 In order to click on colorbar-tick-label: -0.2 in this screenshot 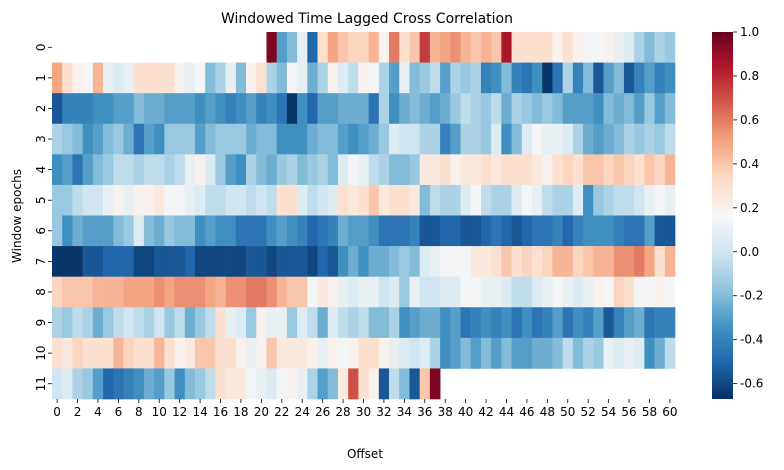, I will do `click(751, 296)`.